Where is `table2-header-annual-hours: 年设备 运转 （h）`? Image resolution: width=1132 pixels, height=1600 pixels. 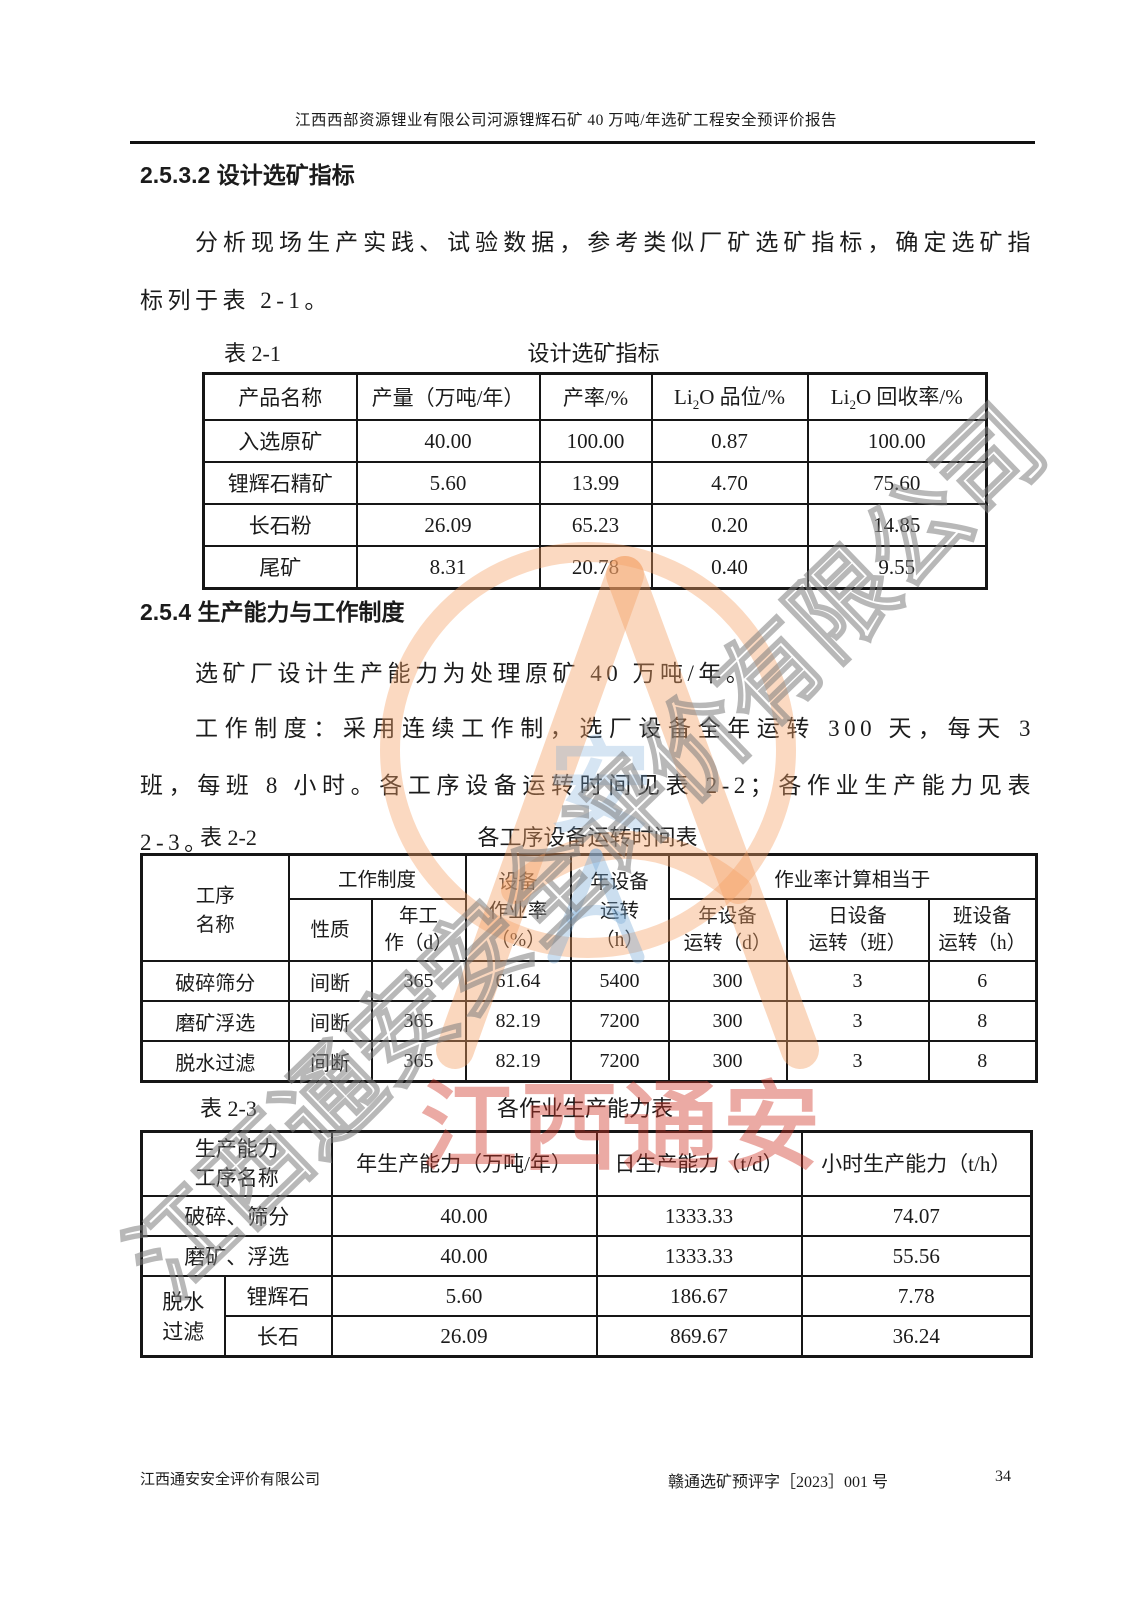
table2-header-annual-hours: 年设备 运转 （h） is located at coordinates (619, 907).